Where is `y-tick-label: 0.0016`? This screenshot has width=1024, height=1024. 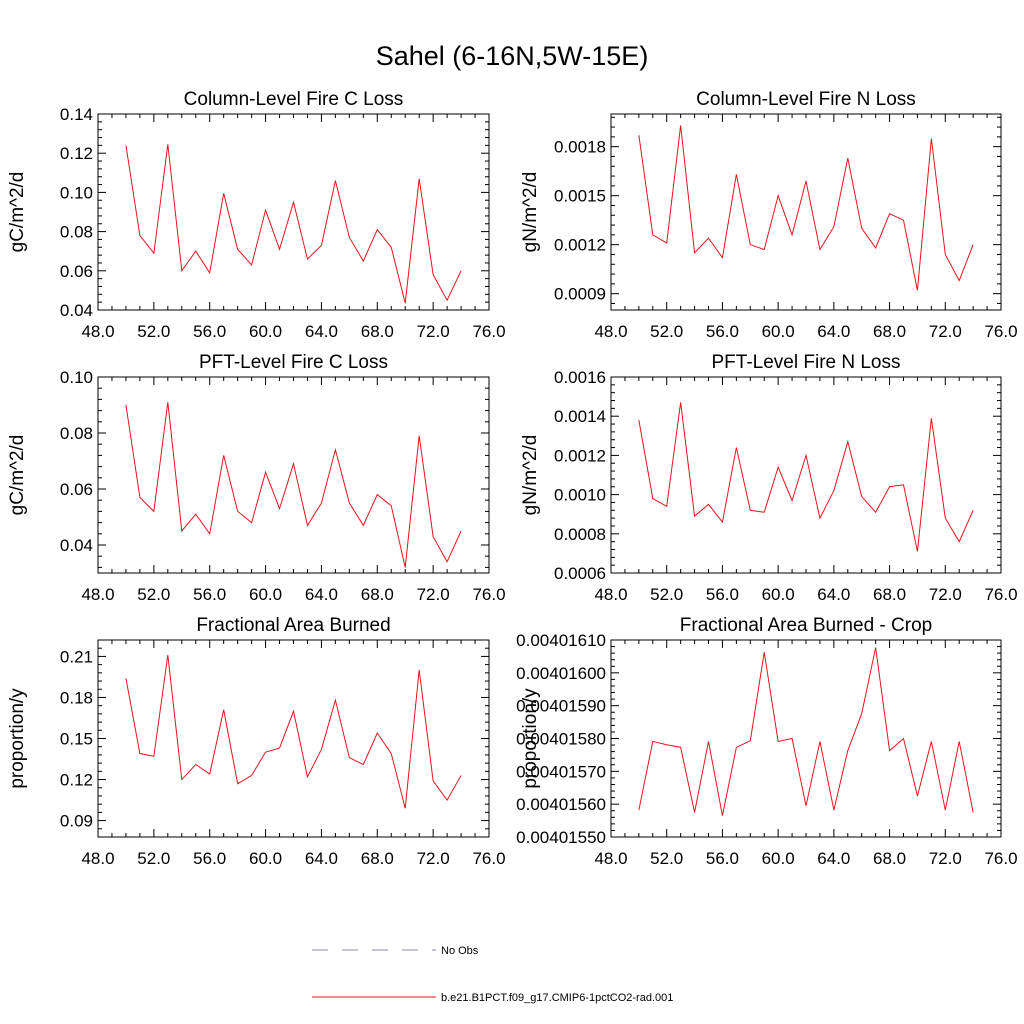
y-tick-label: 0.0016 is located at coordinates (580, 377).